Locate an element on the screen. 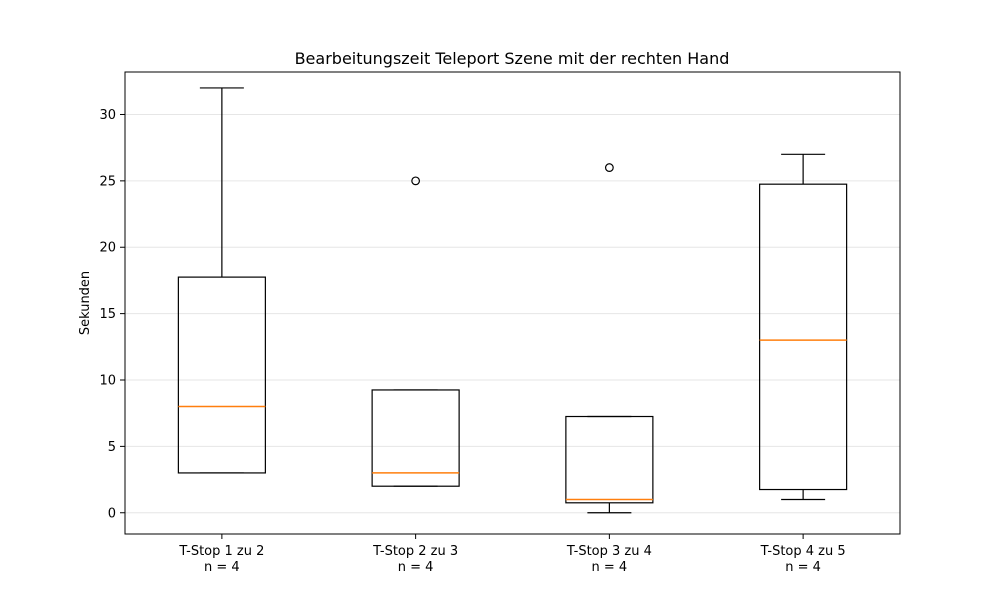 The image size is (1000, 600). x-tick-label: T-Stop 4 zu 5 is located at coordinates (803, 551).